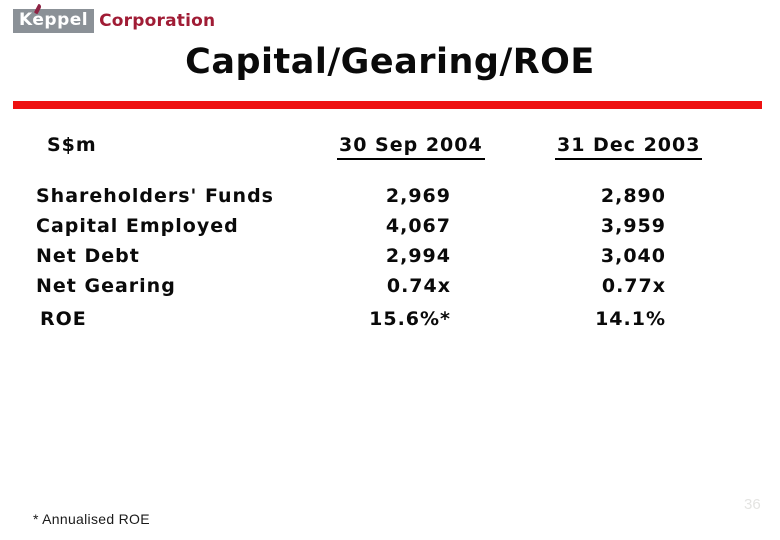 Image resolution: width=780 pixels, height=540 pixels. I want to click on slide-title: Capital/Gearing/ROE, so click(390, 62).